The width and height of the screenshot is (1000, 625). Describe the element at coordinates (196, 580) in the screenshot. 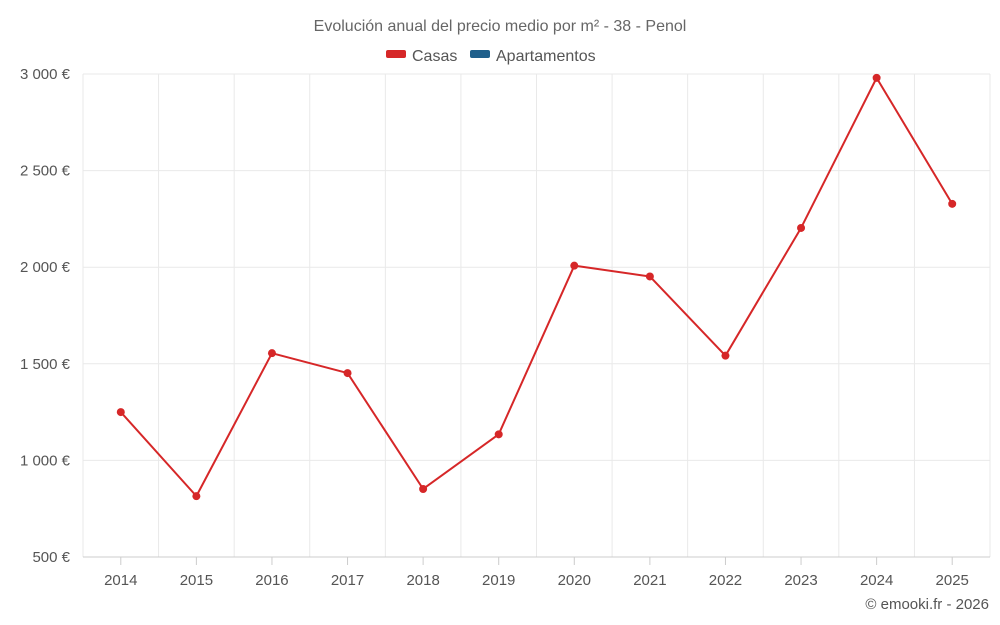

I see `x-tick-label: 2015` at that location.